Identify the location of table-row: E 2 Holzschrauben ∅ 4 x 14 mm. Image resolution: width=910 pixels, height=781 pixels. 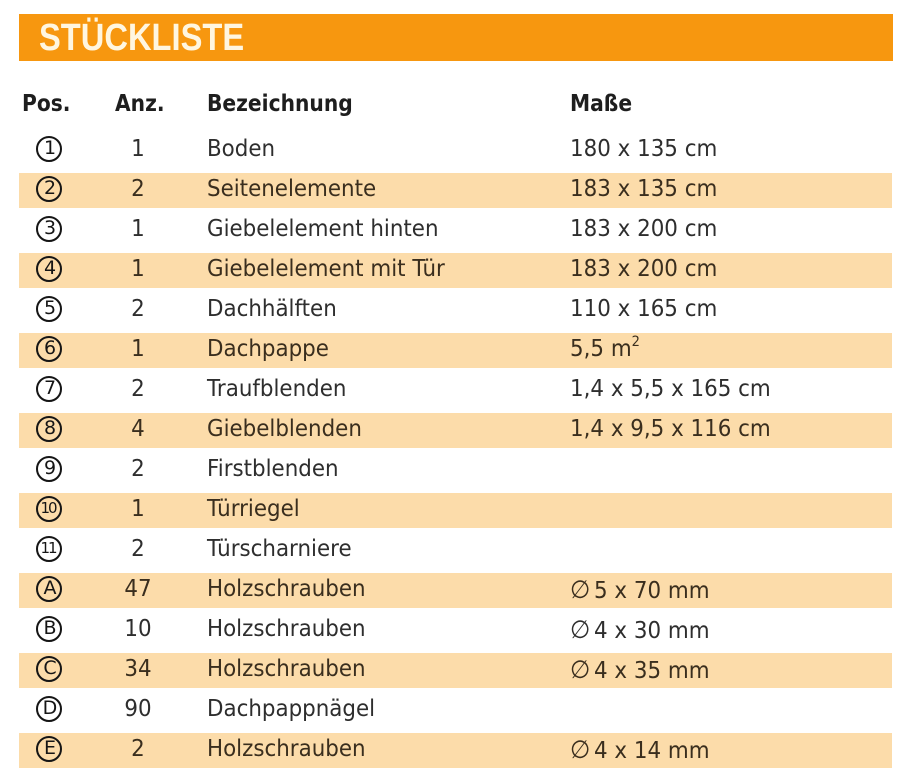
(455, 753).